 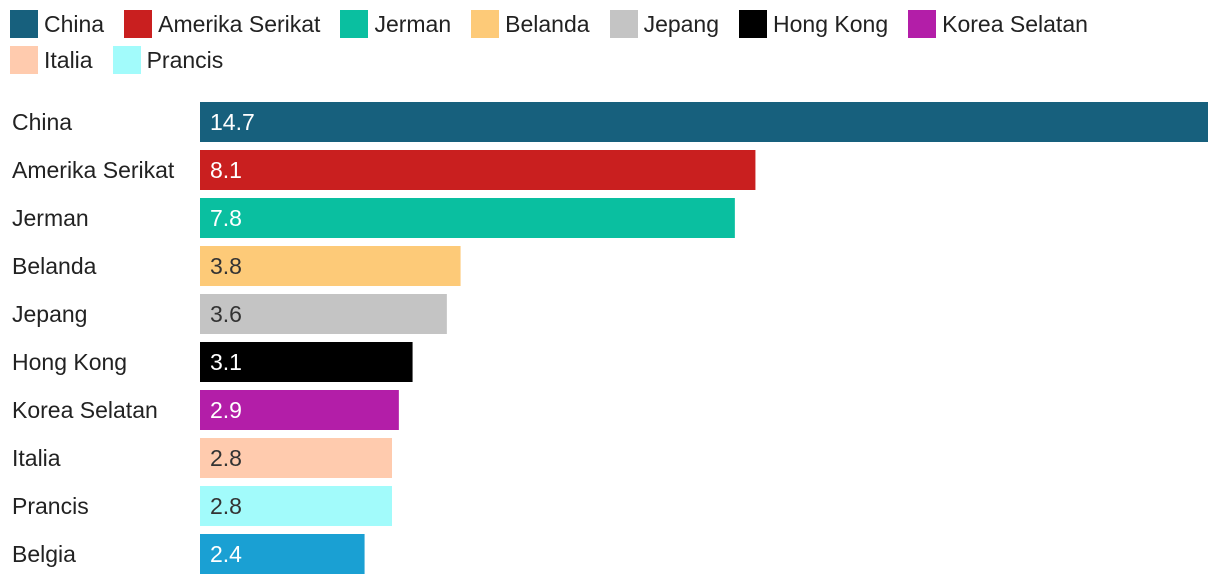 What do you see at coordinates (74, 23) in the screenshot?
I see `legend-label: China` at bounding box center [74, 23].